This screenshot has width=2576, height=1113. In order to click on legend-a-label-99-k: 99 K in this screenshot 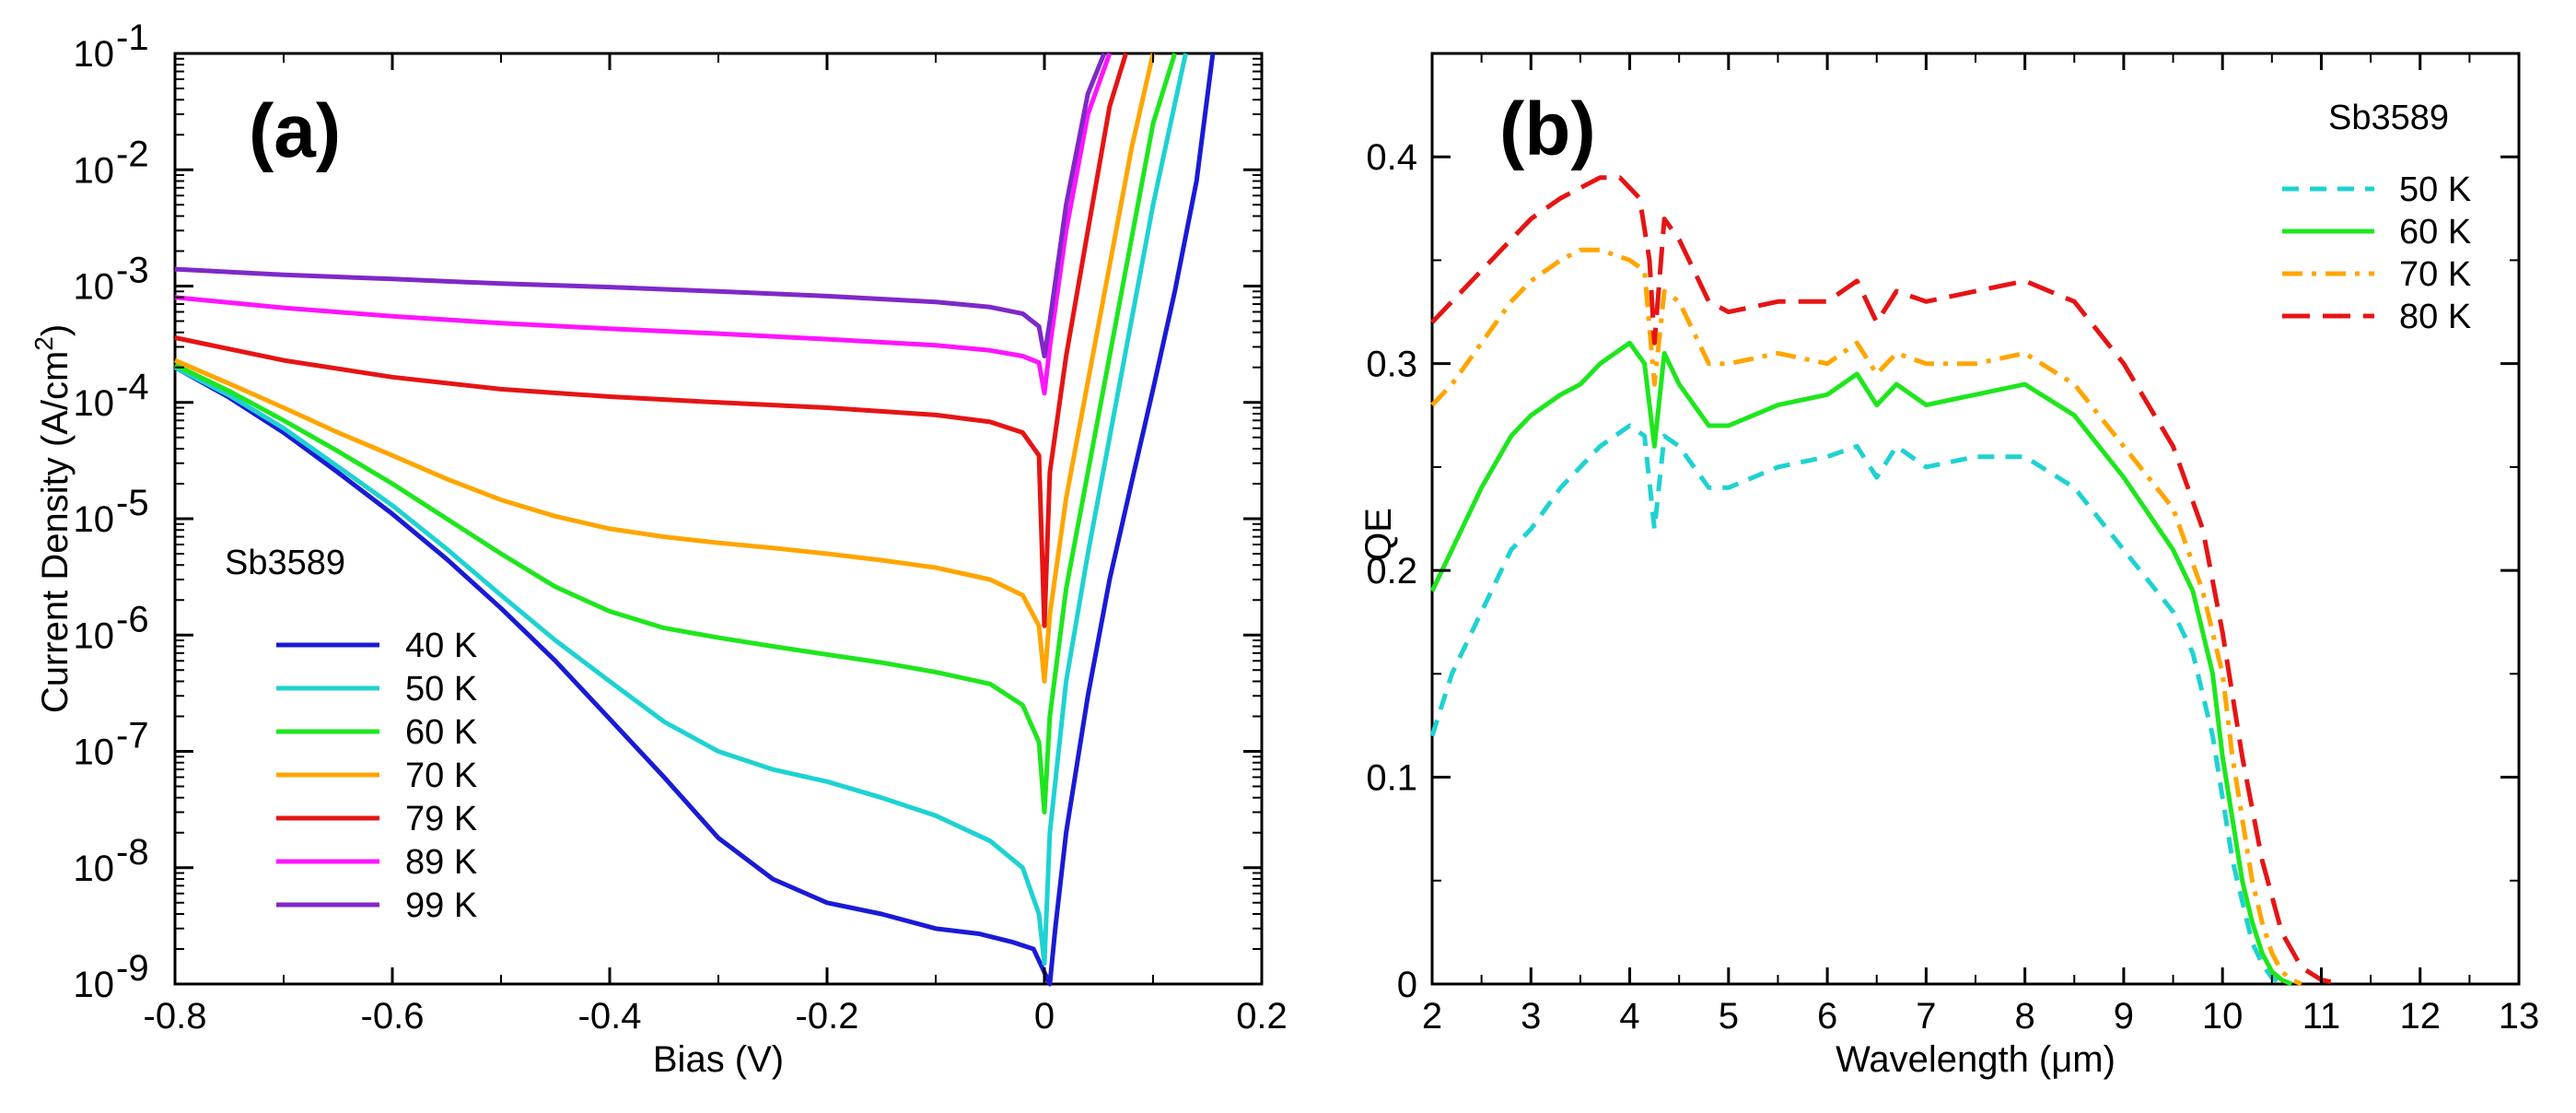, I will do `click(441, 905)`.